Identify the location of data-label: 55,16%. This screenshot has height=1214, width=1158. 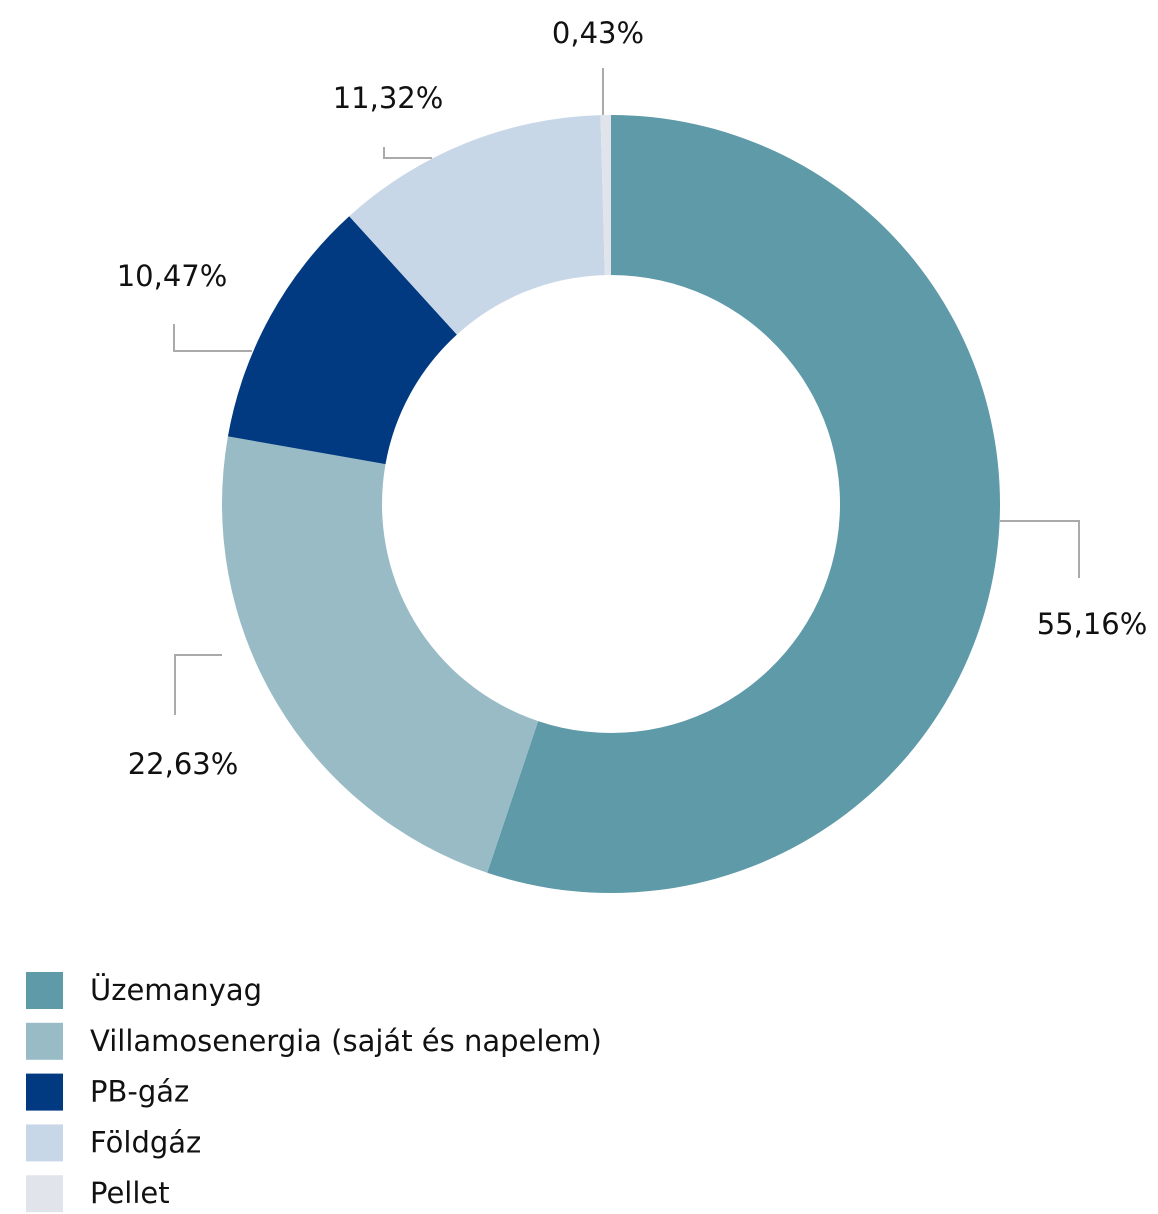
(1092, 624).